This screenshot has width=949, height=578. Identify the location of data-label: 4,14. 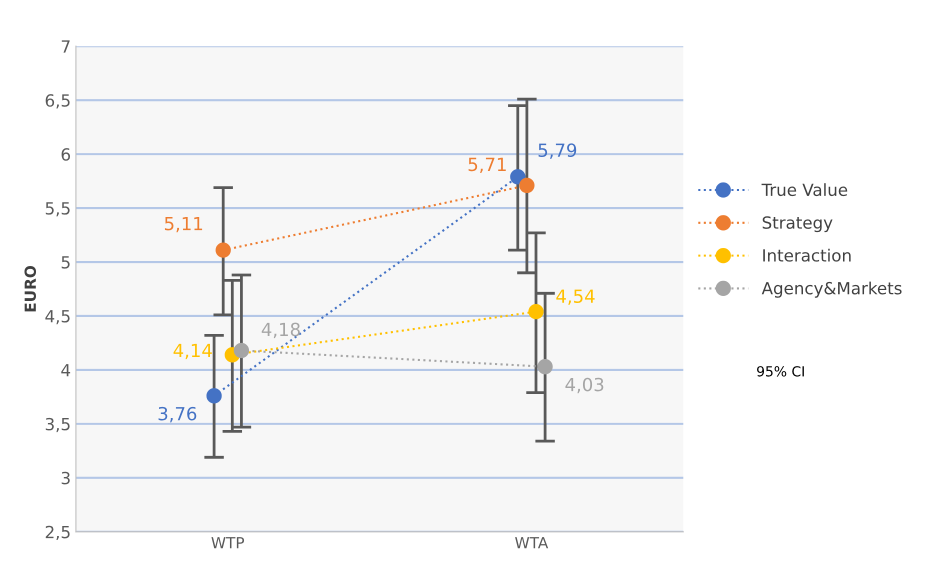
(193, 352).